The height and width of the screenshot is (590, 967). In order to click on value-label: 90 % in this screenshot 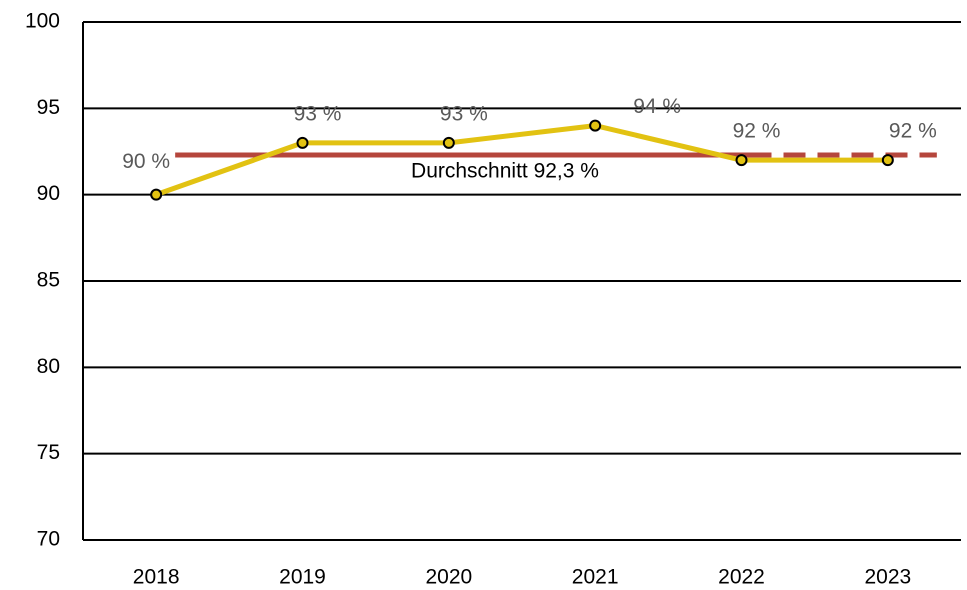, I will do `click(146, 161)`.